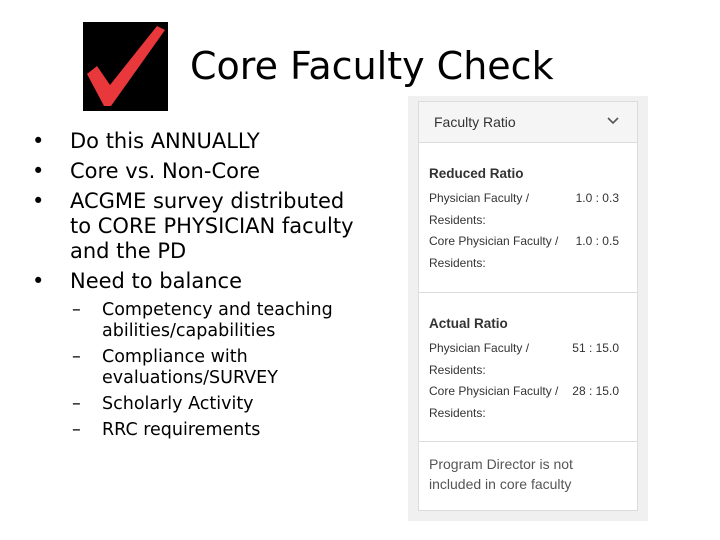 This screenshot has width=720, height=540. I want to click on red-checkmark-icon, so click(126, 66).